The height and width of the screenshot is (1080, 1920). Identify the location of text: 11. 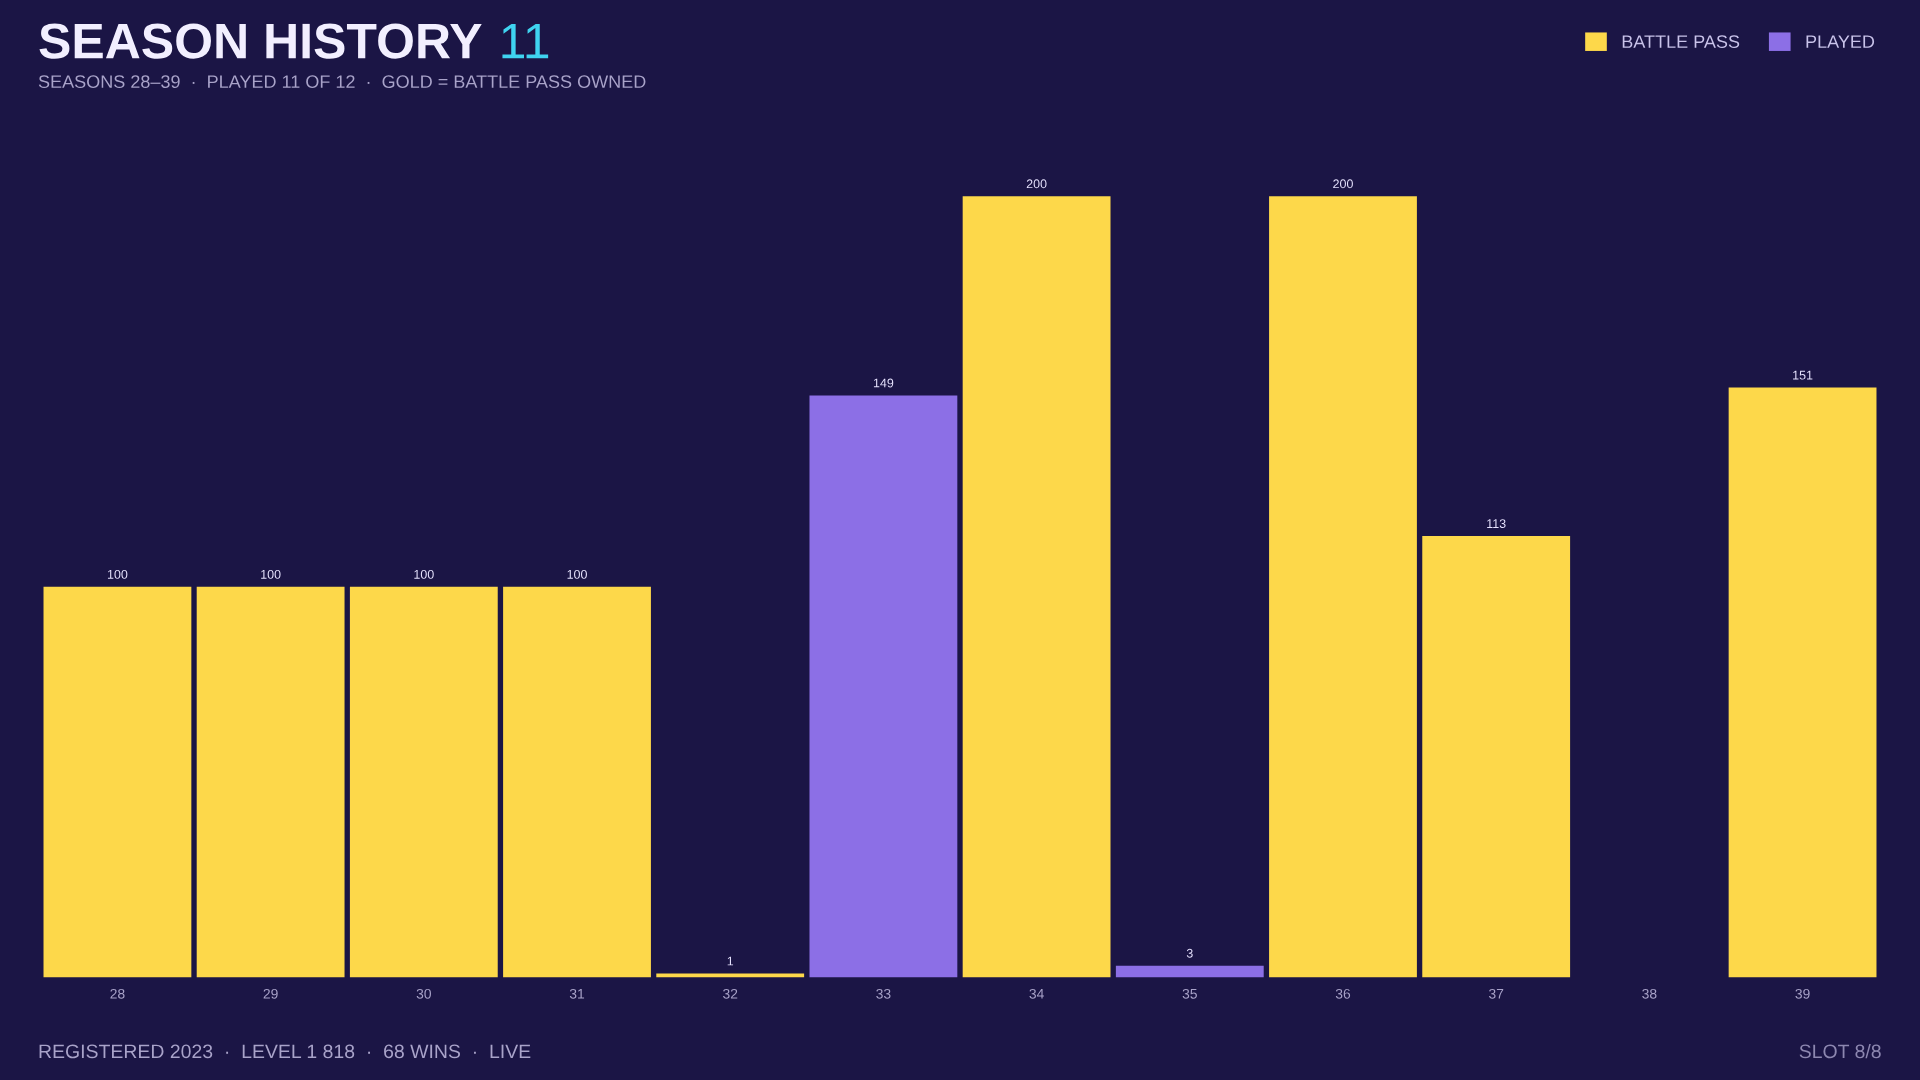
(525, 41).